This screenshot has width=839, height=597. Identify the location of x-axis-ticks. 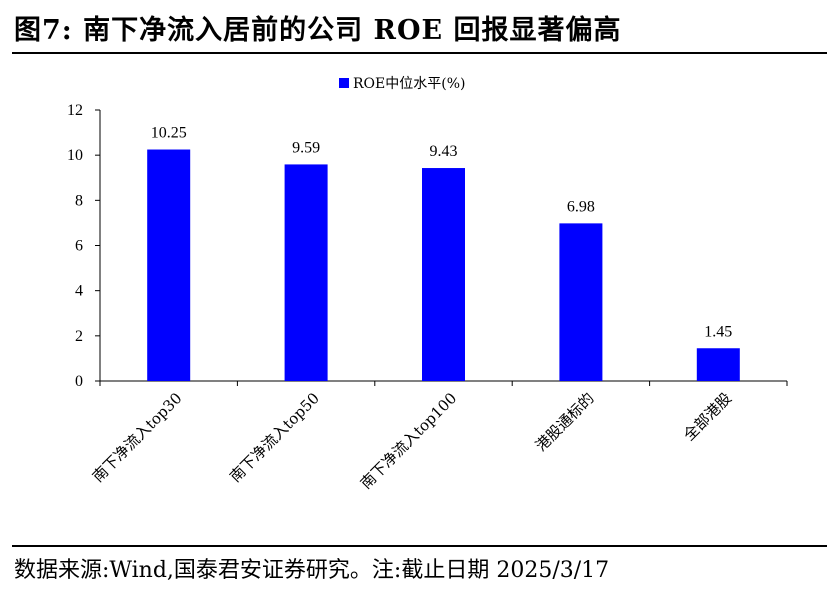
(443, 383).